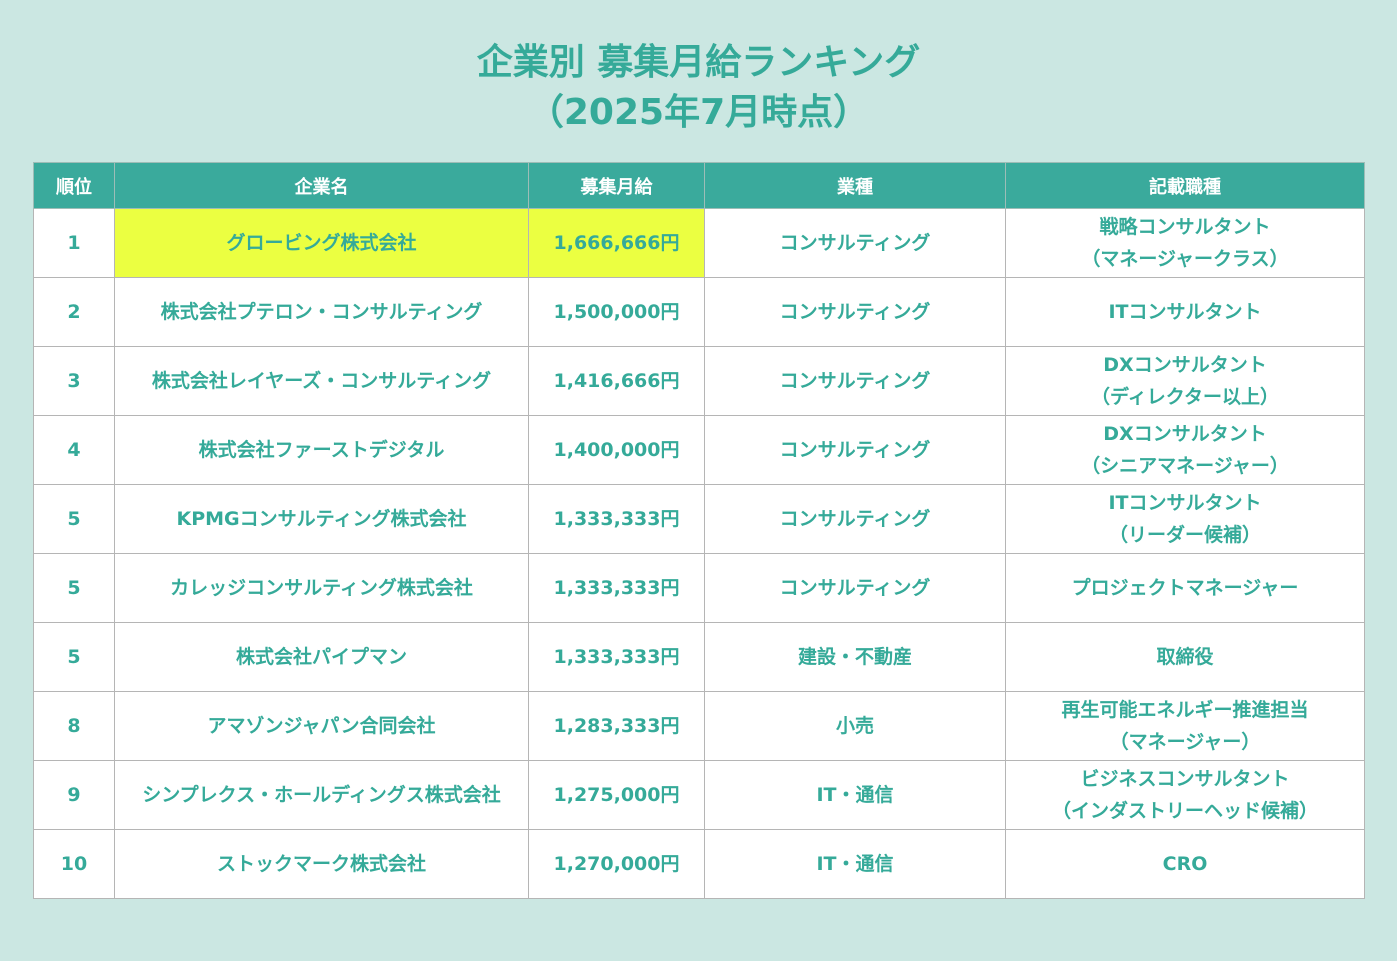  I want to click on table-row: 10 ストックマーク株式会社 1,270,000円 IT・通信 CRO, so click(699, 864).